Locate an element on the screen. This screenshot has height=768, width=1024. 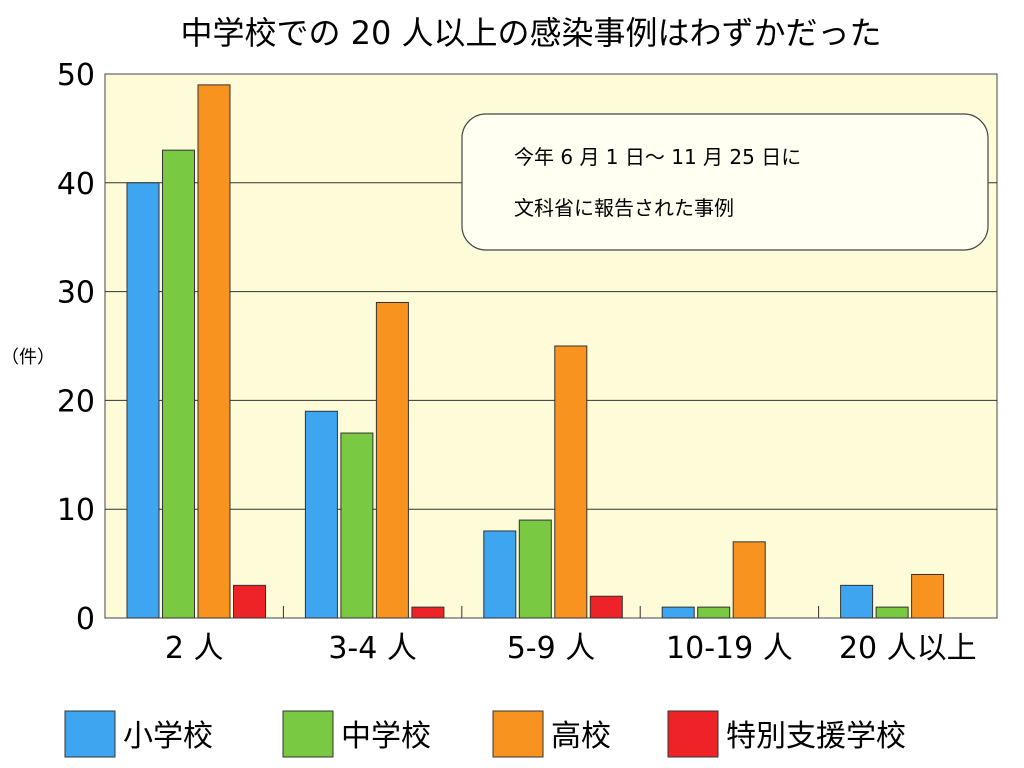
x-tick-label: 5-9 人 is located at coordinates (551, 648).